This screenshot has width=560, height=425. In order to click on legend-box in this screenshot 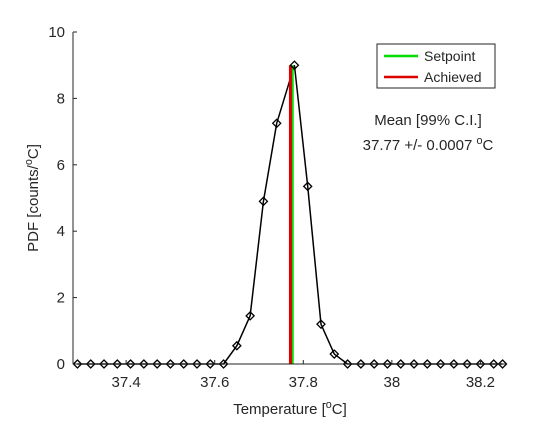, I will do `click(436, 66)`.